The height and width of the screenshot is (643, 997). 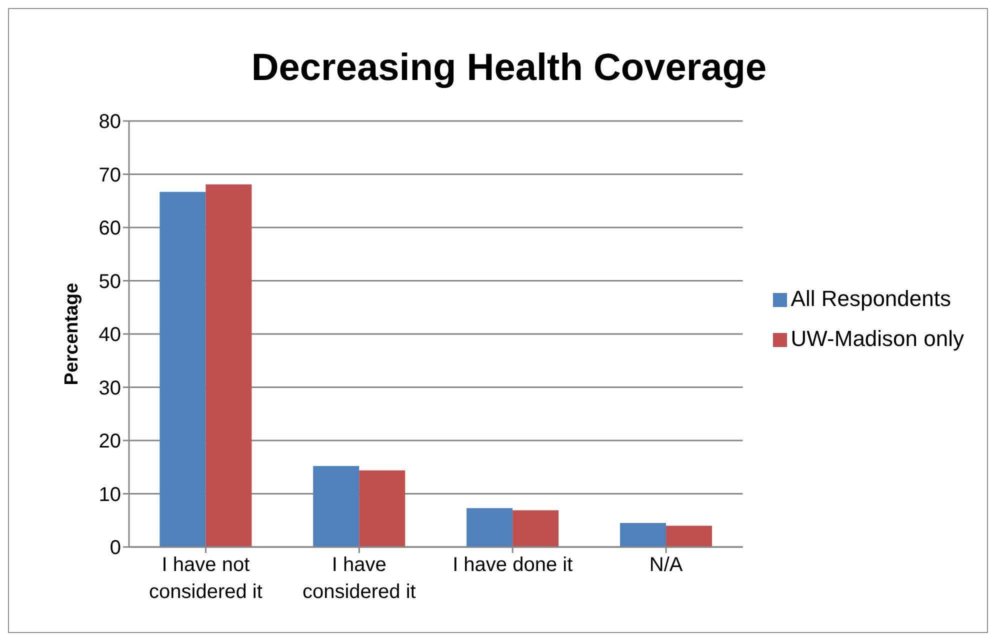 What do you see at coordinates (877, 338) in the screenshot?
I see `legend-label: UW-Madison only` at bounding box center [877, 338].